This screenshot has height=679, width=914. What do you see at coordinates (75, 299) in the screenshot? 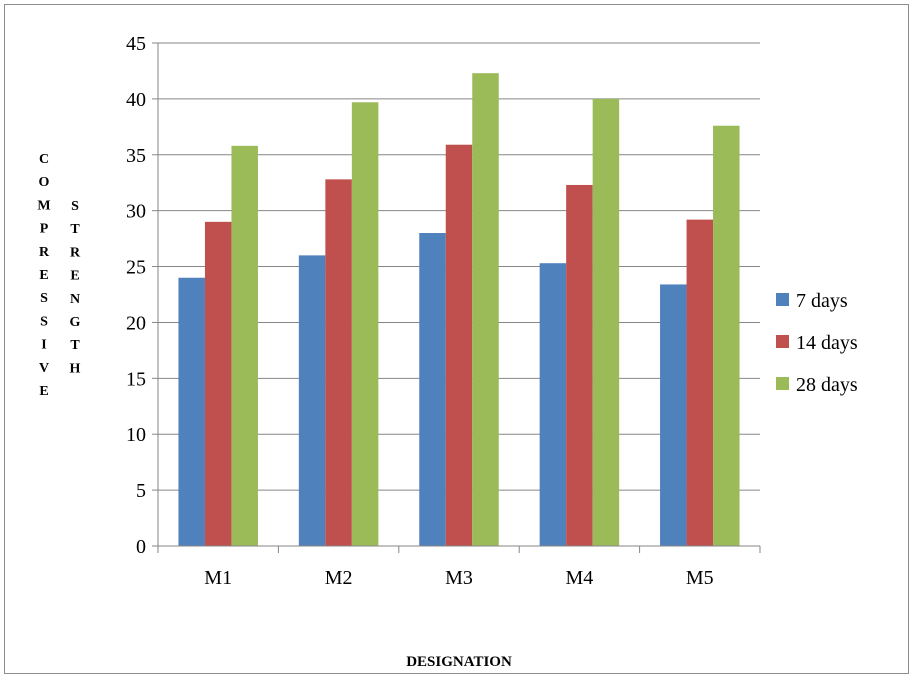
I see `y-axis-title-letter: N` at bounding box center [75, 299].